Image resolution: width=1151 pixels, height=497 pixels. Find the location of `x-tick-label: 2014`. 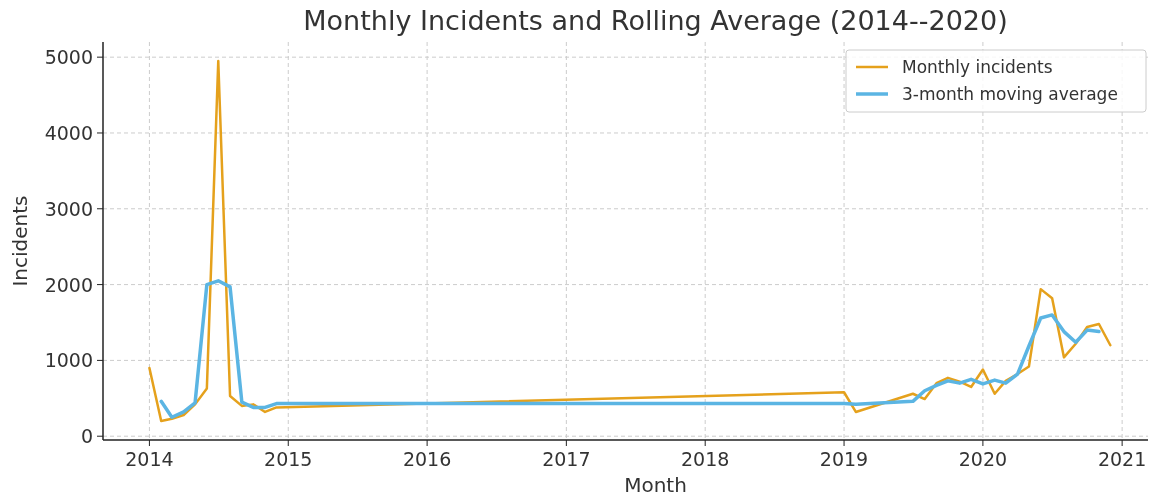

x-tick-label: 2014 is located at coordinates (149, 459).